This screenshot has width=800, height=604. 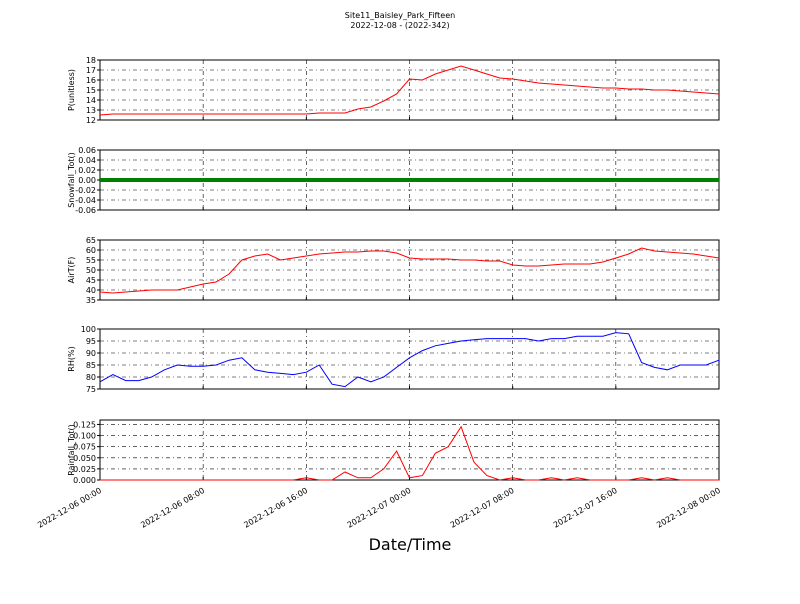 What do you see at coordinates (87, 170) in the screenshot?
I see `y-tick-label: 0.02` at bounding box center [87, 170].